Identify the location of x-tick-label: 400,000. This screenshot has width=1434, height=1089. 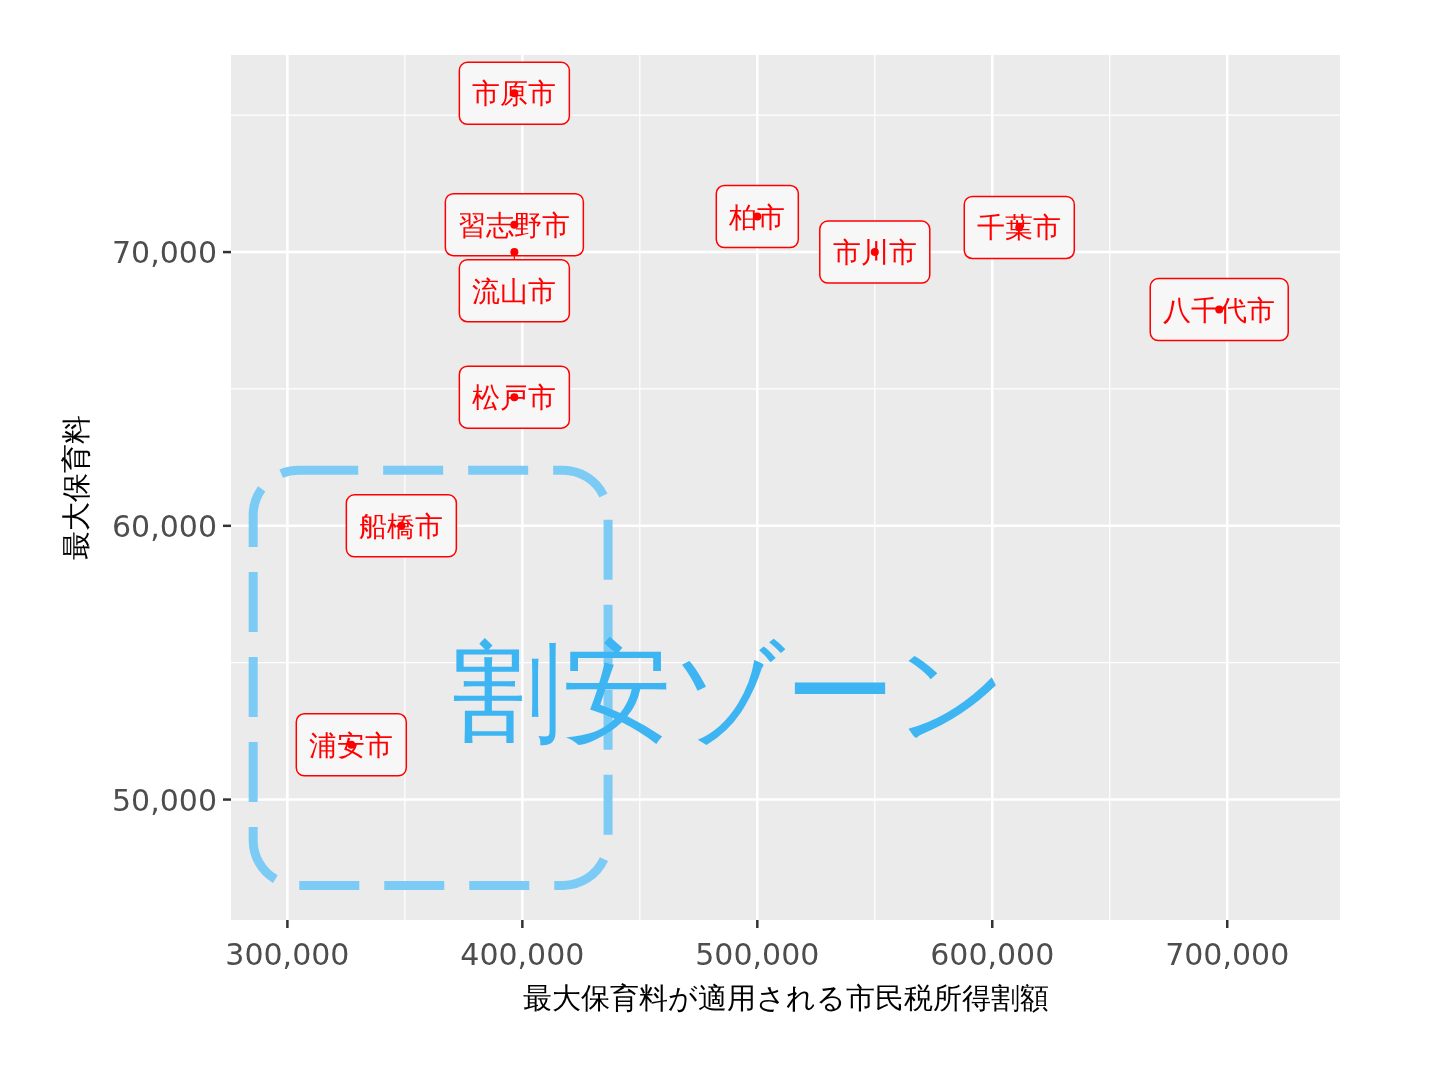
(522, 954).